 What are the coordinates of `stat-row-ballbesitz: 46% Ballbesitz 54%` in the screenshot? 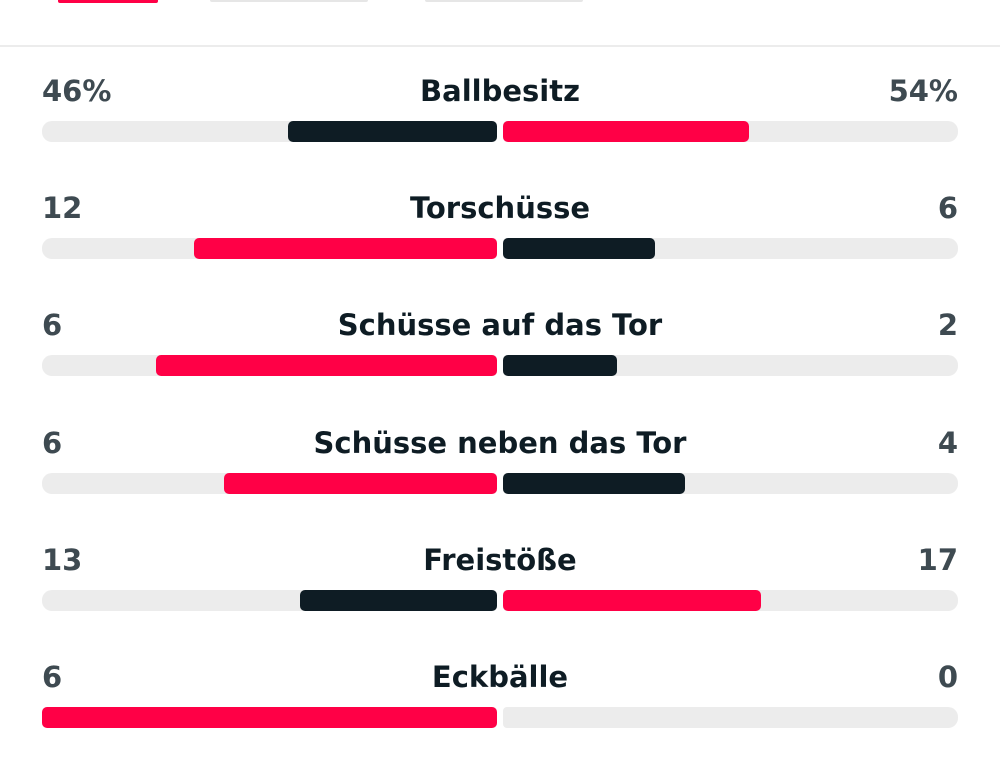 It's located at (500, 126).